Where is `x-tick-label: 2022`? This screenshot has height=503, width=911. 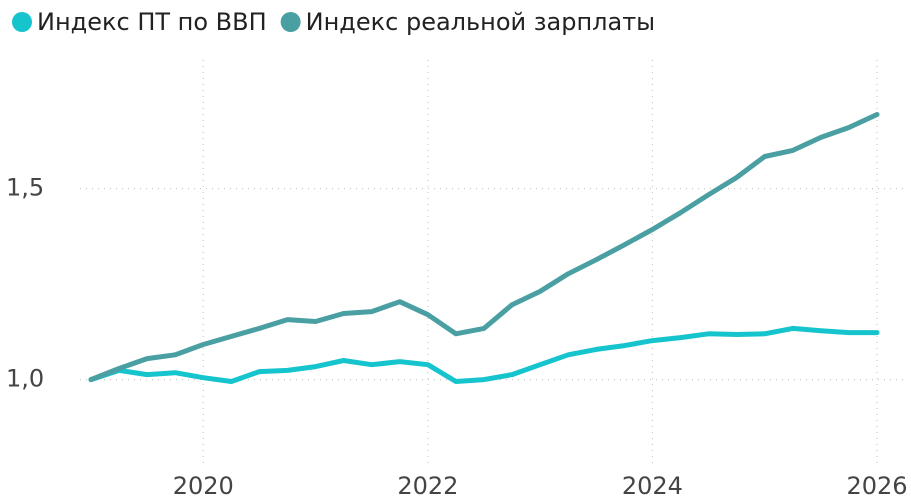
x-tick-label: 2022 is located at coordinates (427, 486).